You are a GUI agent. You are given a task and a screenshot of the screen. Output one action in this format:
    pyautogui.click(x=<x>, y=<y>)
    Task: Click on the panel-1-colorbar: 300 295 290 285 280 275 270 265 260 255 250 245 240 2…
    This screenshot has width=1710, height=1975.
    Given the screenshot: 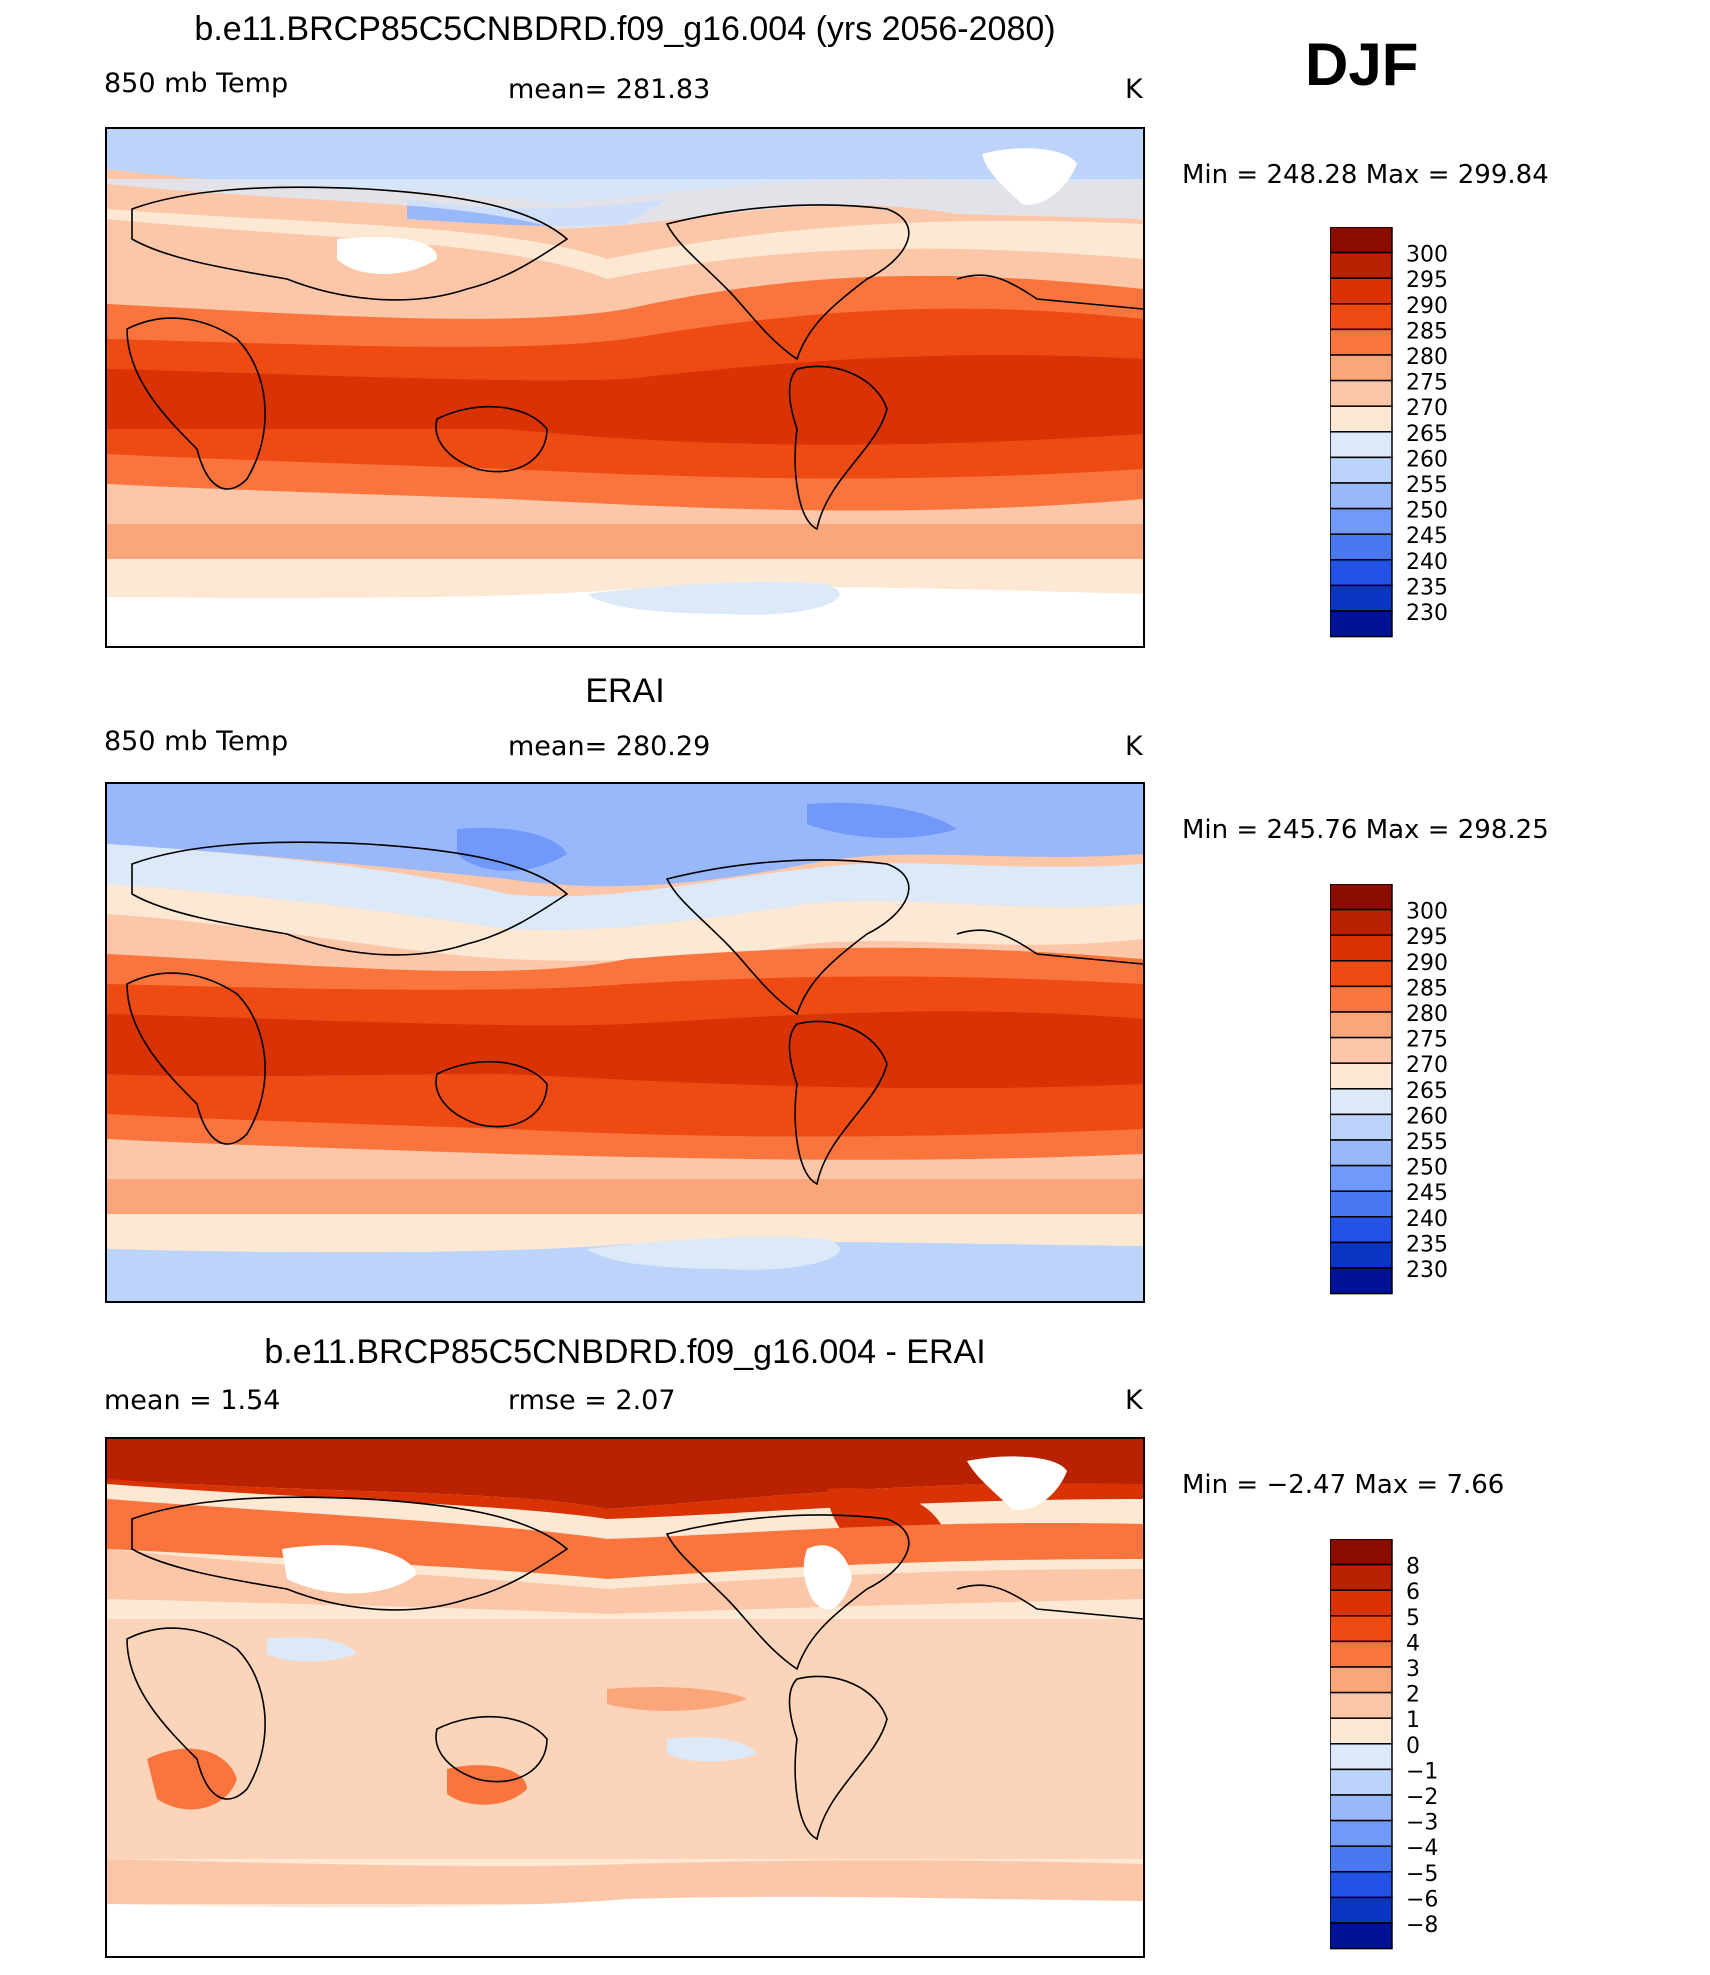 What is the action you would take?
    pyautogui.click(x=1429, y=435)
    